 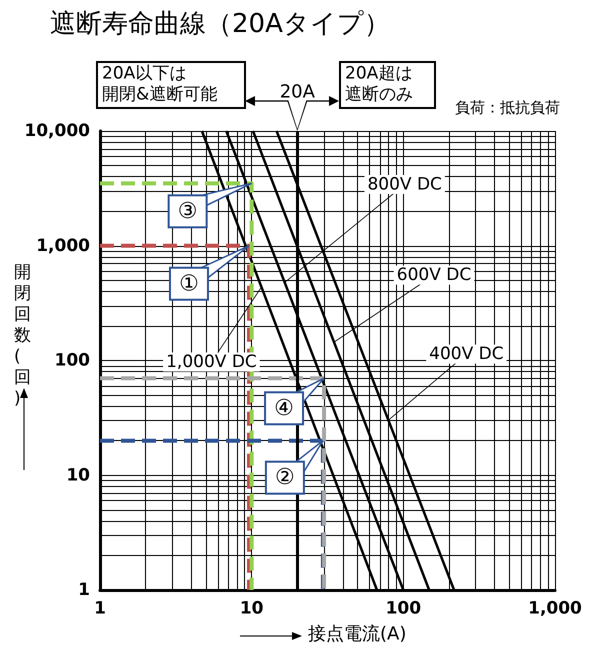 What do you see at coordinates (507, 107) in the screenshot?
I see `text: 負荷：抵抗負荷` at bounding box center [507, 107].